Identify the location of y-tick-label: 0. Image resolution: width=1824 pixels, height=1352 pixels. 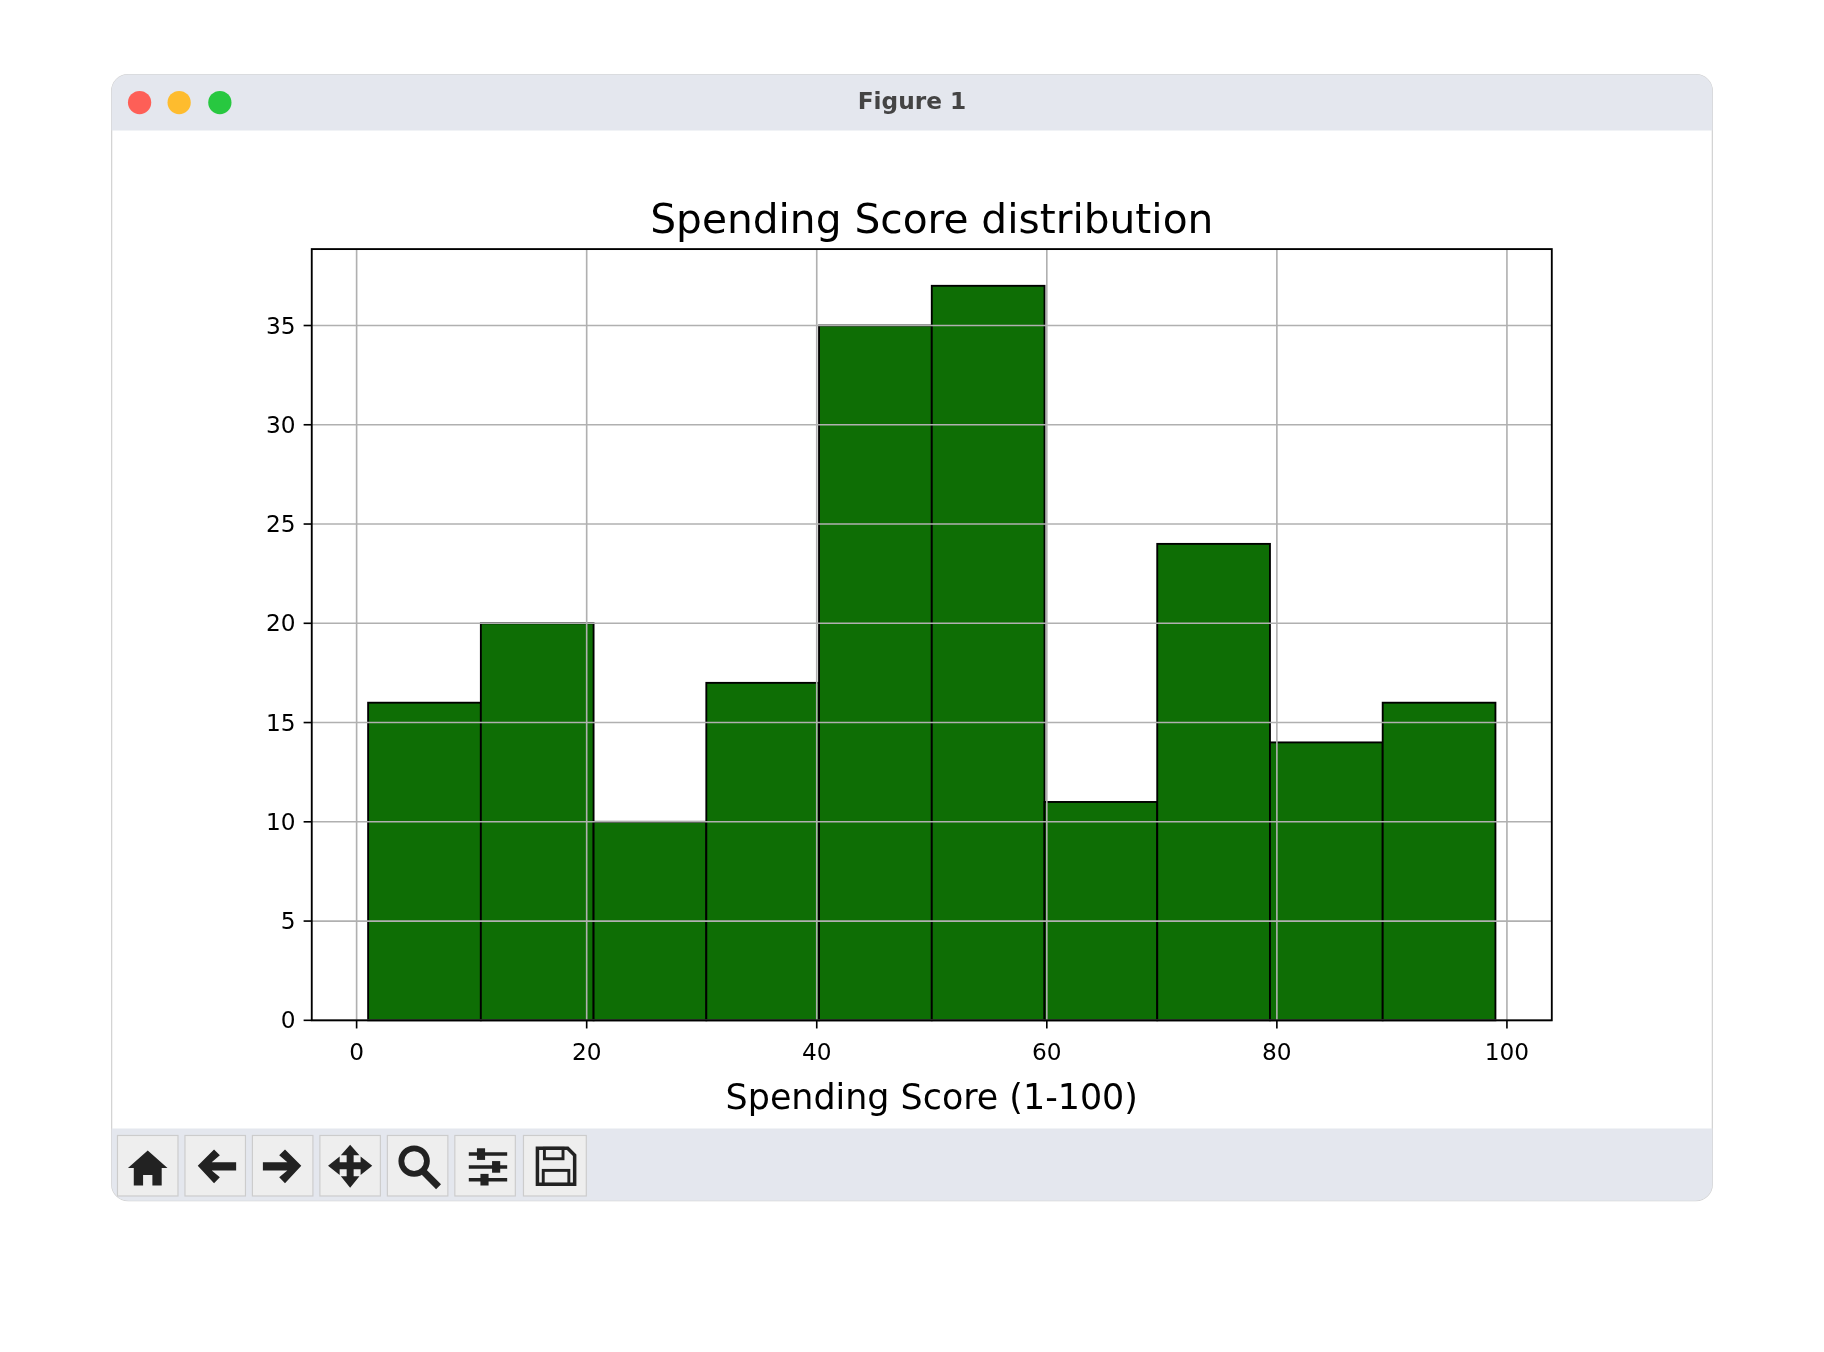
(288, 1020).